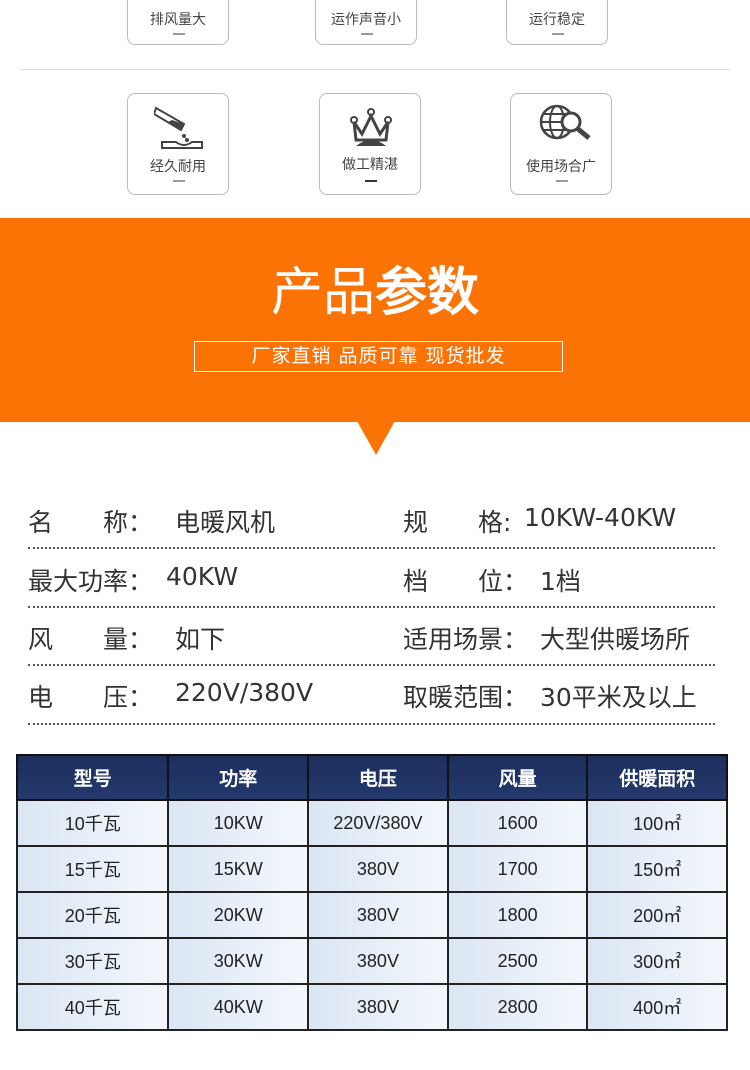 Image resolution: width=750 pixels, height=1070 pixels. I want to click on spec-value: 1档, so click(560, 581).